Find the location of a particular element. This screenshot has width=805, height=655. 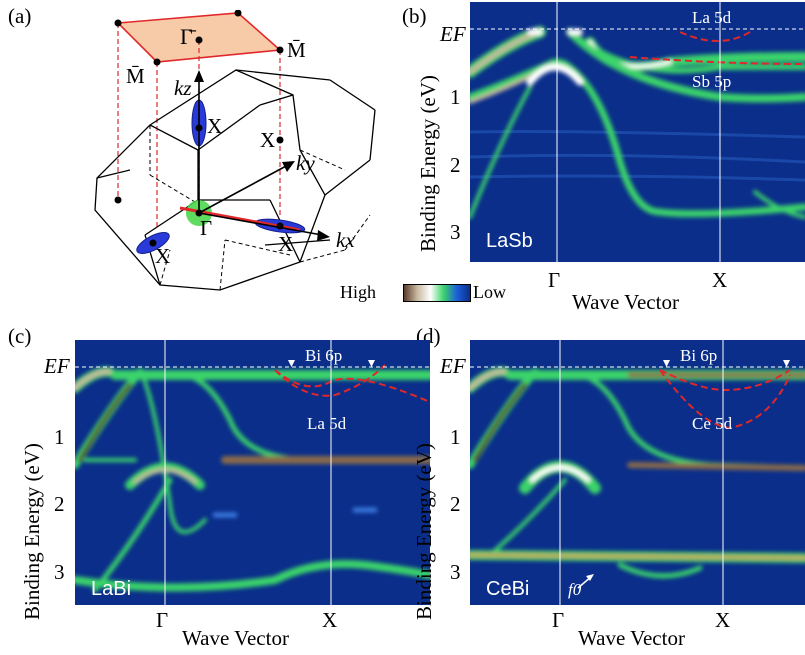

ytick-b-3: 3 is located at coordinates (455, 232).